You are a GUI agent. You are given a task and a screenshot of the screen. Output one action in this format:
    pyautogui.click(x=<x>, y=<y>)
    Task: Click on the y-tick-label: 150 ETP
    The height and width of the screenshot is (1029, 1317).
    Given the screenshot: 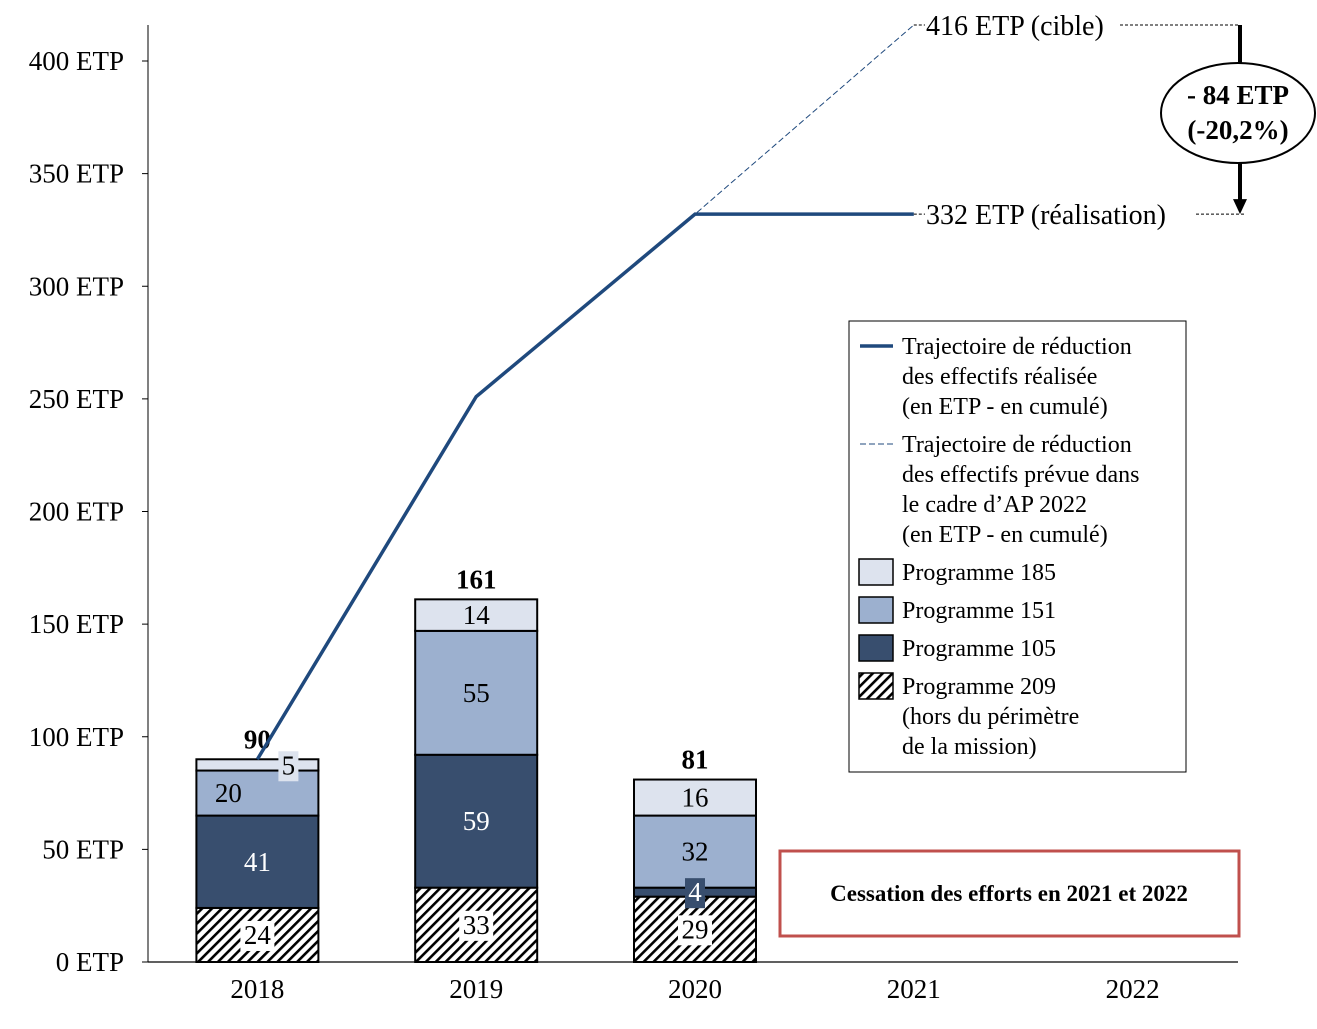 What is the action you would take?
    pyautogui.click(x=76, y=624)
    